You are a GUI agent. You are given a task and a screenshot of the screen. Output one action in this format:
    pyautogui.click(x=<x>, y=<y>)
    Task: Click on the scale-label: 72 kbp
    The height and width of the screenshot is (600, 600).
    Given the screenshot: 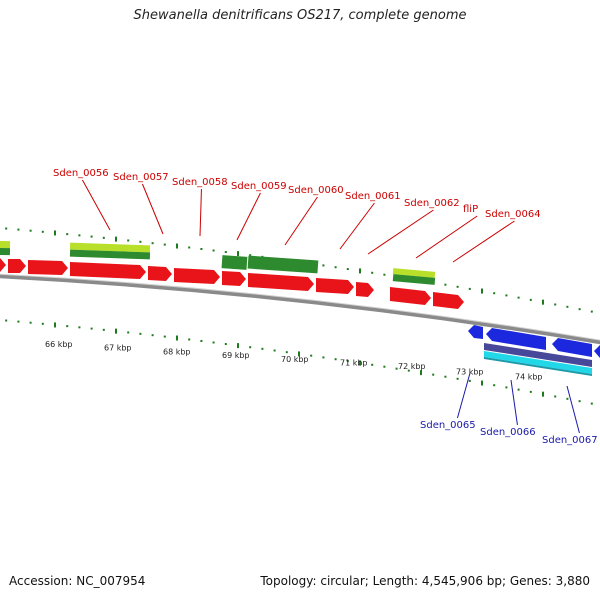 What is the action you would take?
    pyautogui.click(x=412, y=366)
    